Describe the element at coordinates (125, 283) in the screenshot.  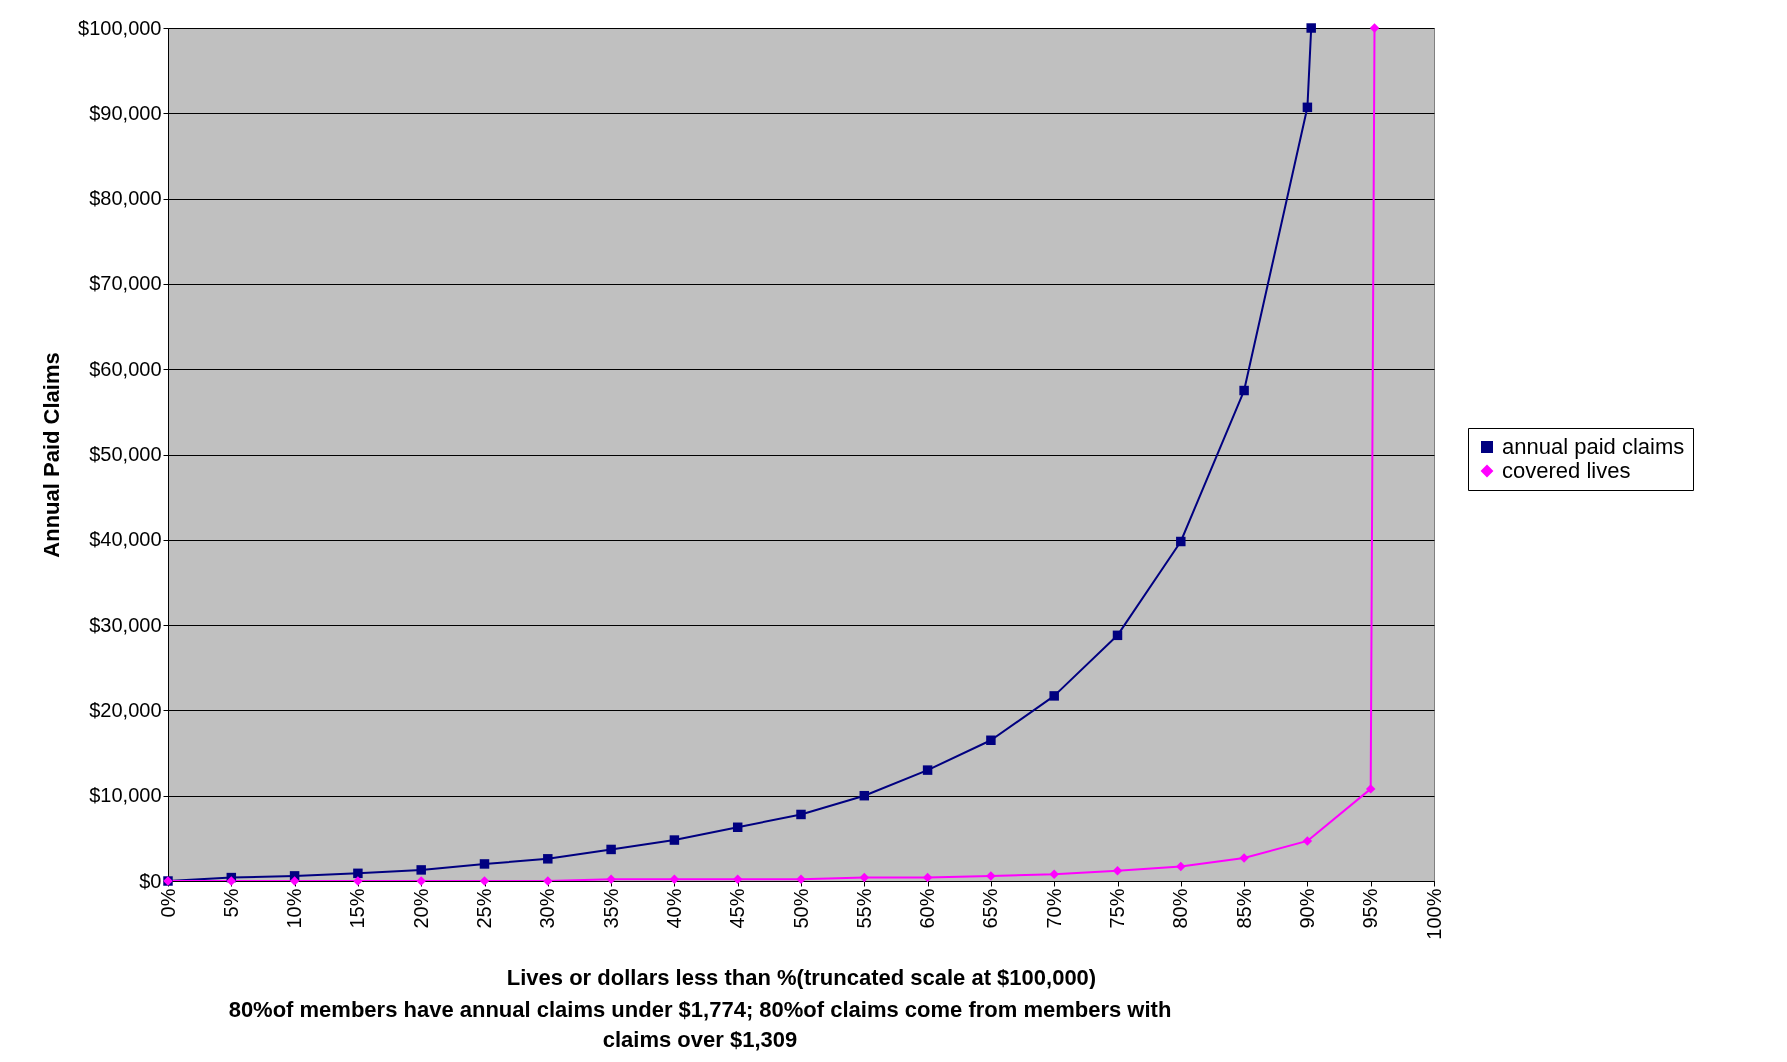
I see `y-tick-label: $70,000` at that location.